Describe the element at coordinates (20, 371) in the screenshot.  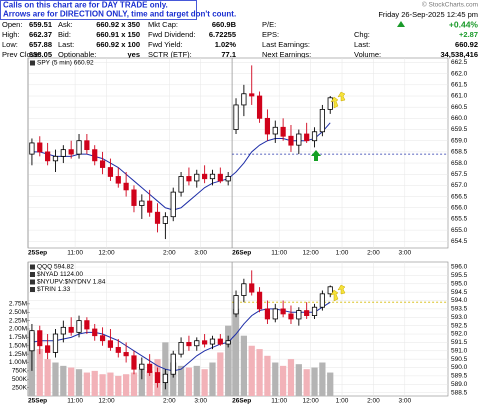
I see `volume-tick-label: 750K` at that location.